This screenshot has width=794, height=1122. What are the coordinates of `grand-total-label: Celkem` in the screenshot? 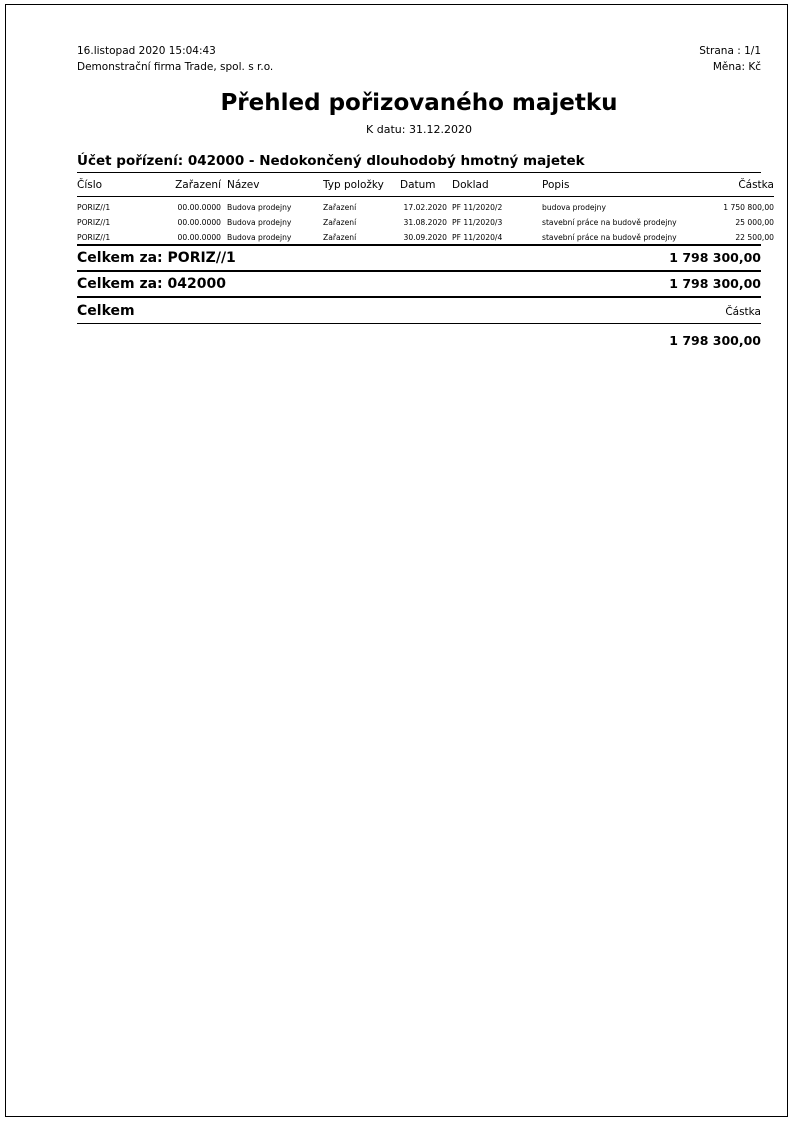 It's located at (106, 311).